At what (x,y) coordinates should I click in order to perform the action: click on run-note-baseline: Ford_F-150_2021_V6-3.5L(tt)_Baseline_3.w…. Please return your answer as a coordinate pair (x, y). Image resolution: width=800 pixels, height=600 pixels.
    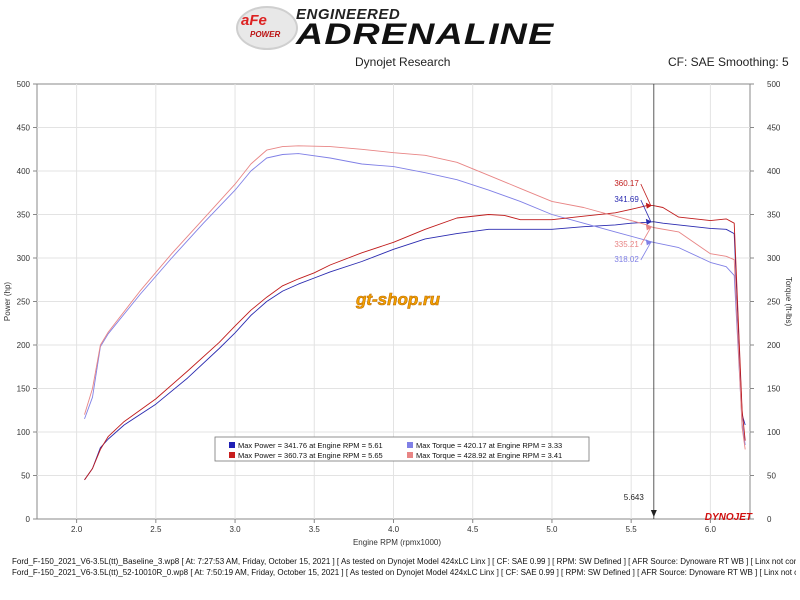
    Looking at the image, I should click on (400, 561).